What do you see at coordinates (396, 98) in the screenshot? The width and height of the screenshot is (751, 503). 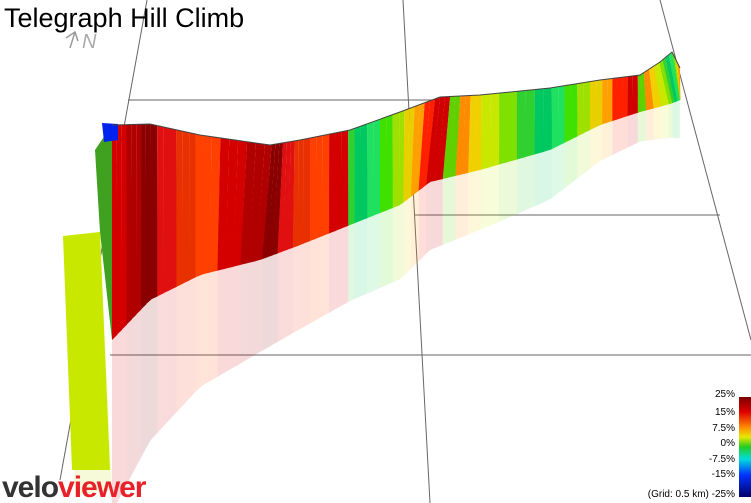 I see `ribbon-outline` at bounding box center [396, 98].